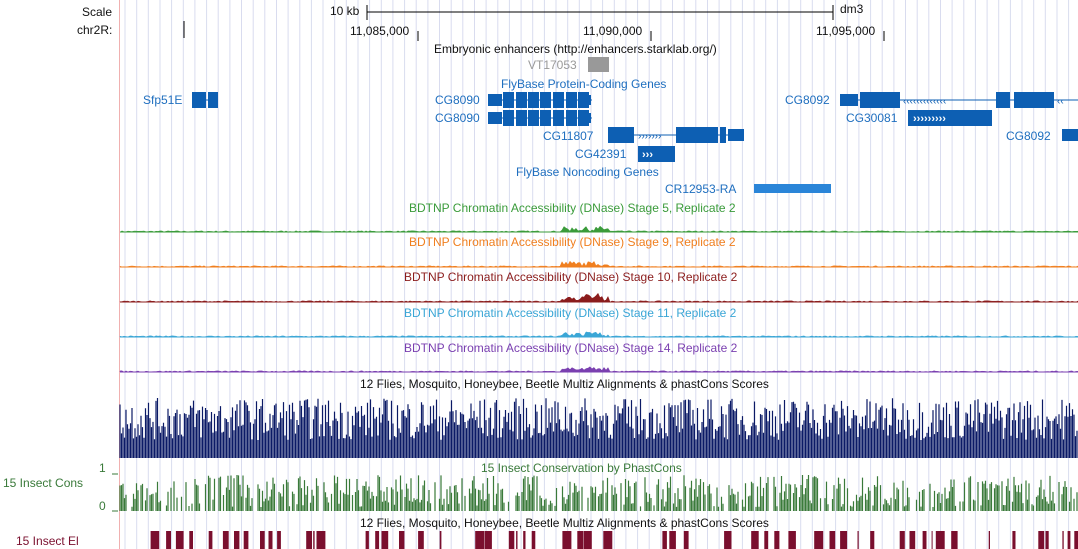 This screenshot has height=549, width=1078. Describe the element at coordinates (676, 135) in the screenshot. I see `gene-cg11807: ›››››››` at that location.